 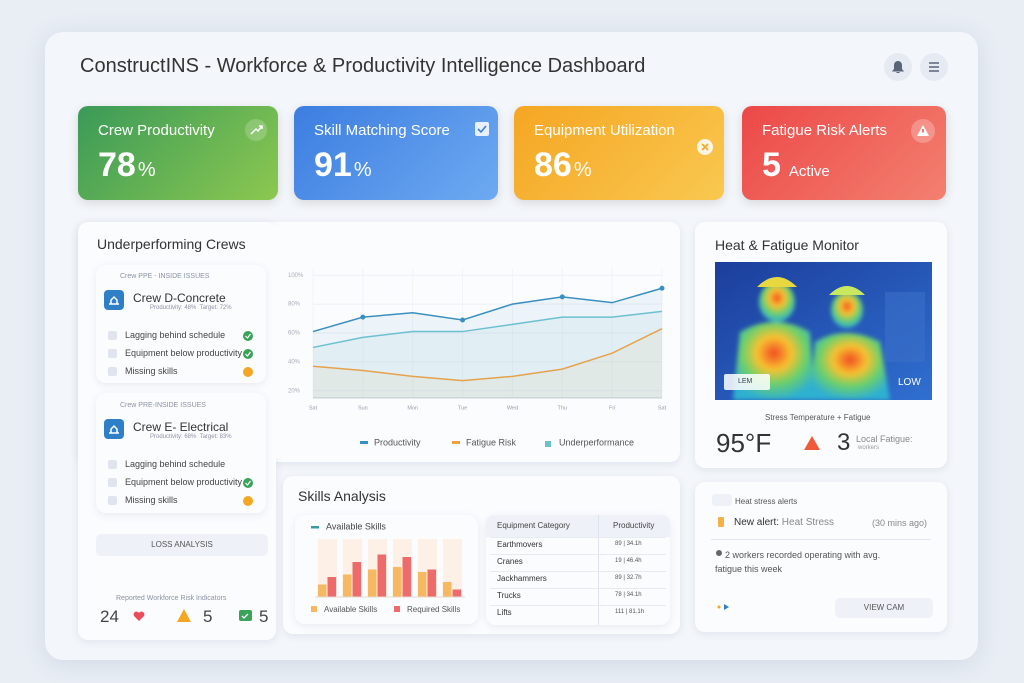 What do you see at coordinates (628, 578) in the screenshot?
I see `table-cell: 89 | 32.7h` at bounding box center [628, 578].